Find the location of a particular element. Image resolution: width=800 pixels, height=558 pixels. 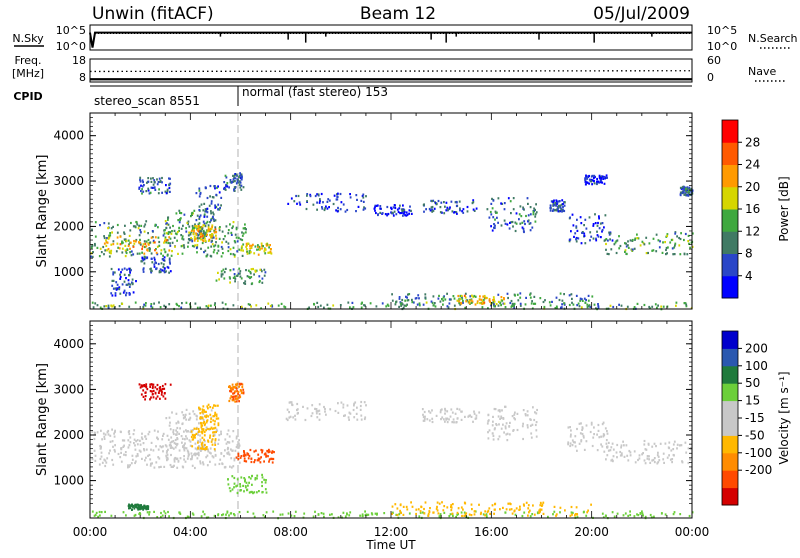

velocity-xlabel: Time UT is located at coordinates (390, 545).